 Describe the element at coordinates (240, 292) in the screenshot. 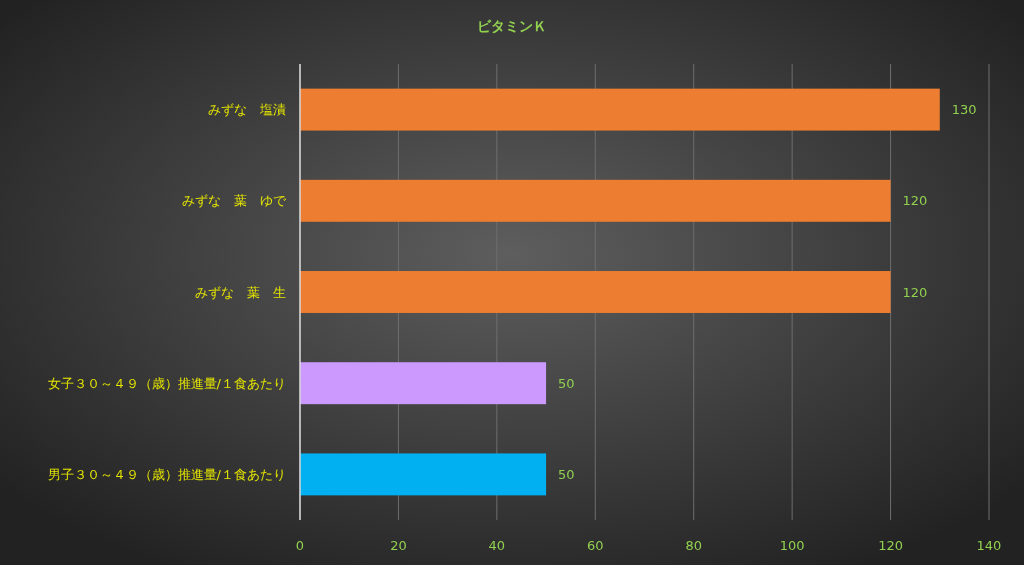

I see `y-tick-label: みずな 葉 生` at that location.